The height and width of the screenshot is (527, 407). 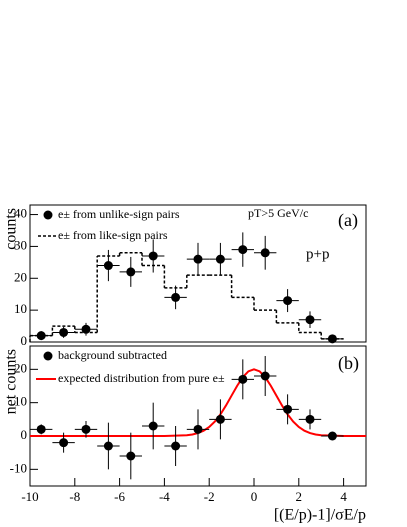 I want to click on y-axis-label: net counts, so click(x=11, y=381).